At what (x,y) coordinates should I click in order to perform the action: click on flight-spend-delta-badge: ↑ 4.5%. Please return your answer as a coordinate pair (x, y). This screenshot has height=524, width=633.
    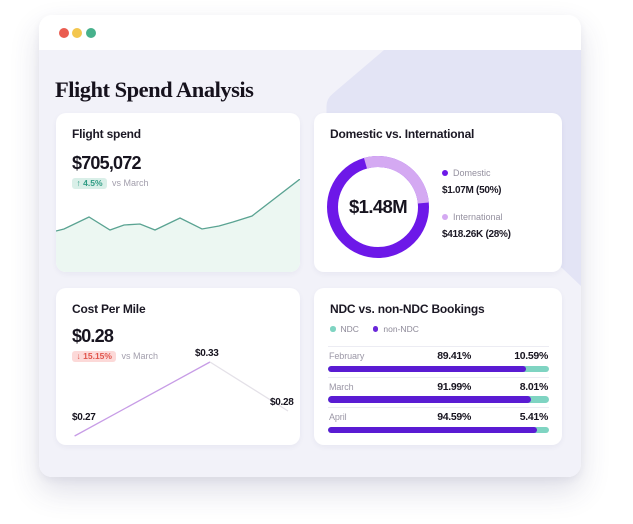
    Looking at the image, I should click on (89, 183).